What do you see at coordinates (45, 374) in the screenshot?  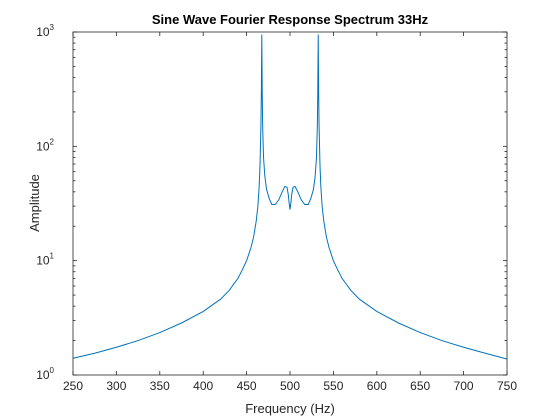 I see `y-tick-label: 10⁰` at bounding box center [45, 374].